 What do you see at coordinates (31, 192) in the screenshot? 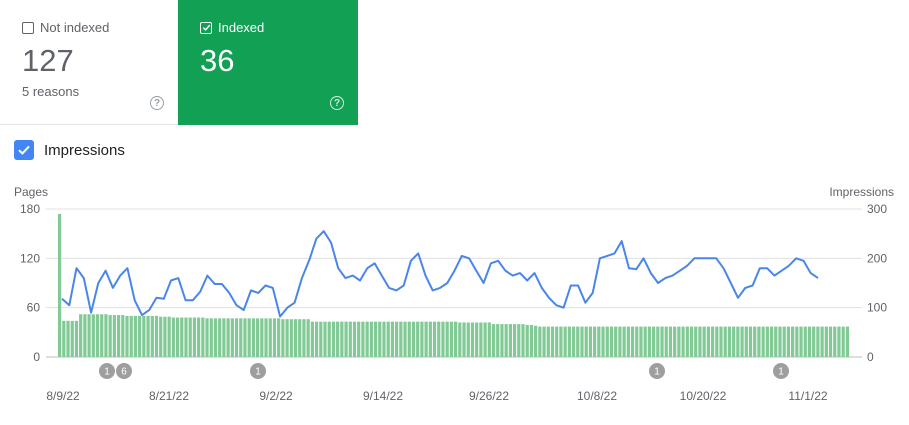
I see `left-axis-label: Pages` at bounding box center [31, 192].